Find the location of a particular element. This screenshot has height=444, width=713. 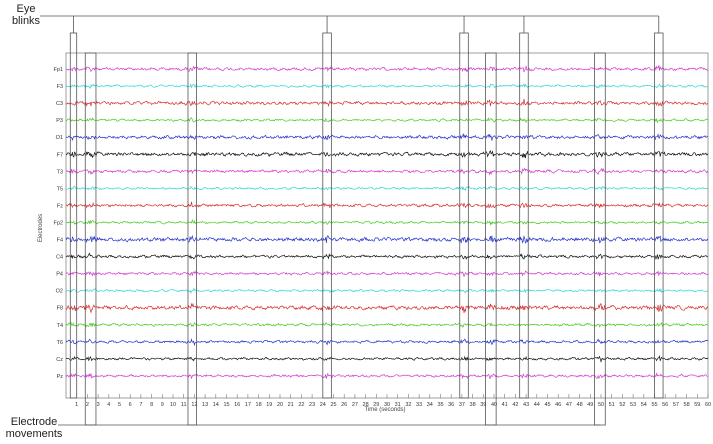

channel-label: P4 is located at coordinates (59, 275).